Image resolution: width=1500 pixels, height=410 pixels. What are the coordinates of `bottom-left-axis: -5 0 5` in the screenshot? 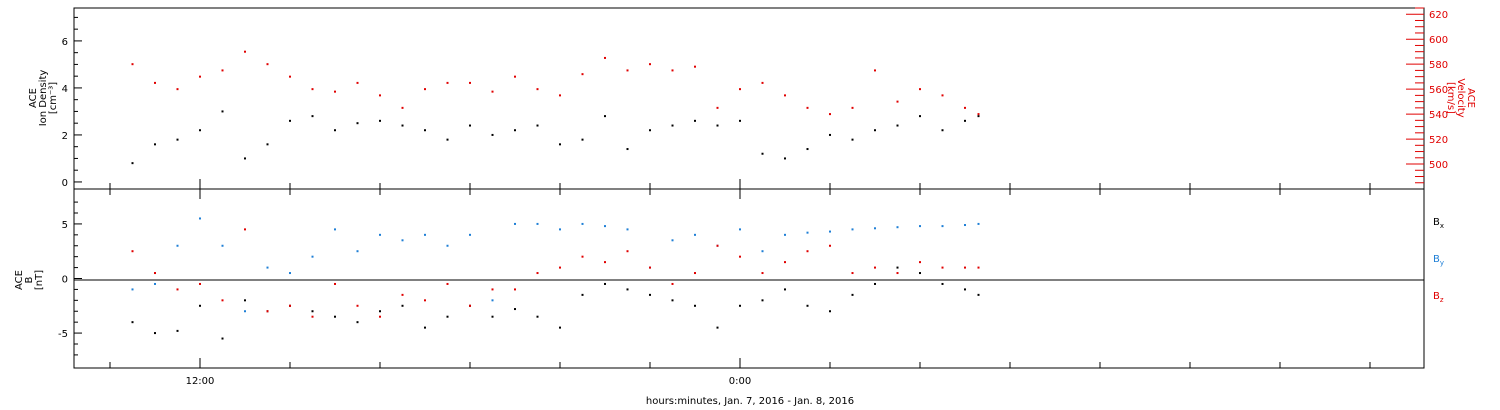 It's located at (70, 278).